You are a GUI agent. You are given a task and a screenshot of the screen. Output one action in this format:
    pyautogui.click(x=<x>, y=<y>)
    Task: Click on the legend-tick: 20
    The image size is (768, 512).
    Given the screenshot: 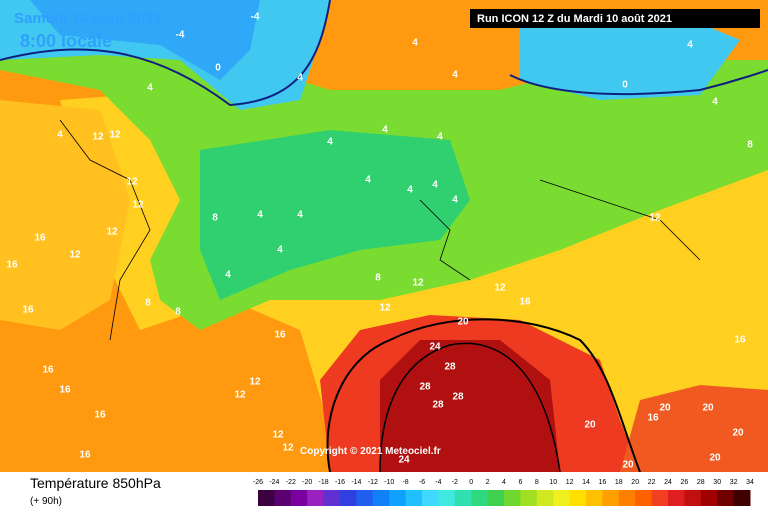 What is the action you would take?
    pyautogui.click(x=635, y=482)
    